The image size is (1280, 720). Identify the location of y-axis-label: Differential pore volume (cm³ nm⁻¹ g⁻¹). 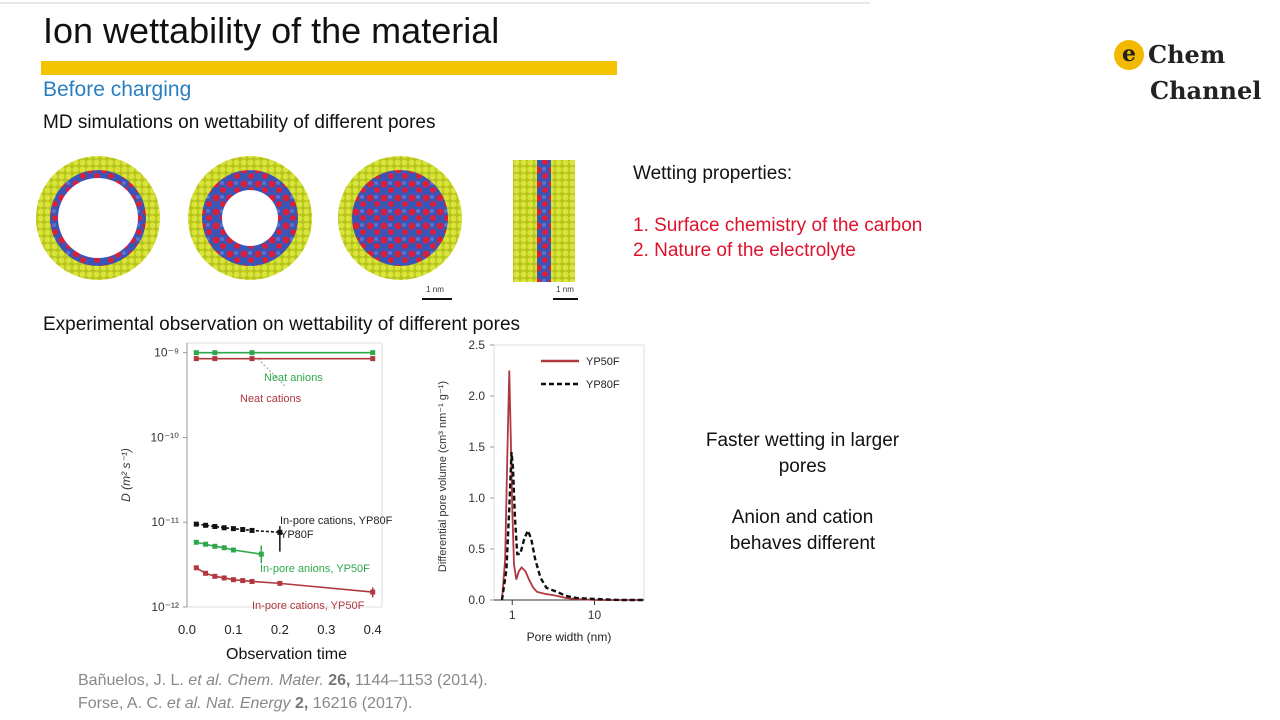
(443, 476).